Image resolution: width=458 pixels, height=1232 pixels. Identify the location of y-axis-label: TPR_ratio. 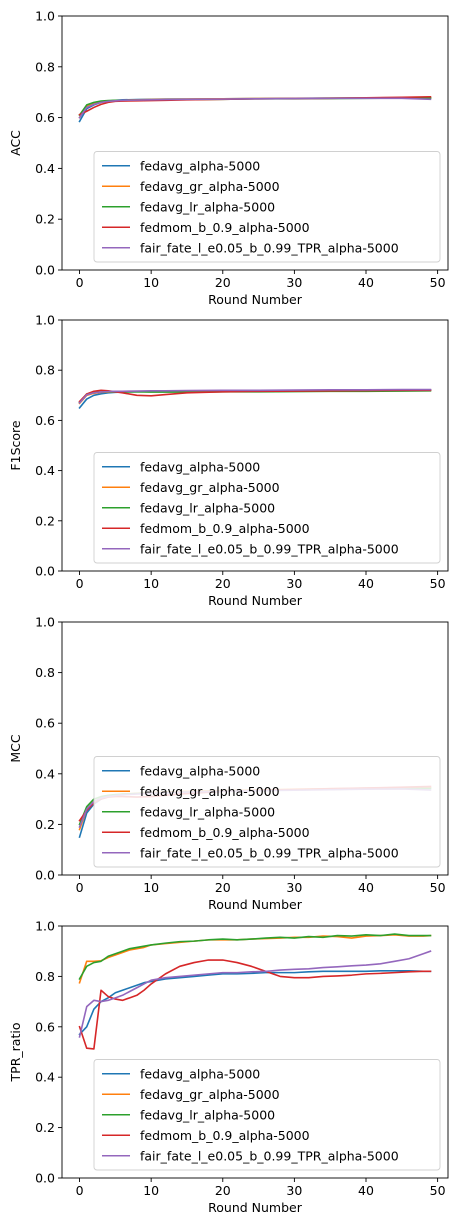
(15, 1053).